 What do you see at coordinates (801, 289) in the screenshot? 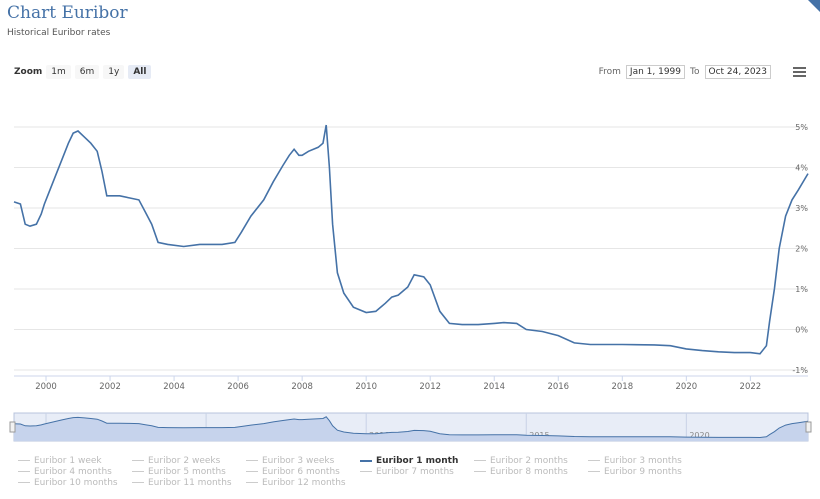
I see `y-tick-label: 1%` at bounding box center [801, 289].